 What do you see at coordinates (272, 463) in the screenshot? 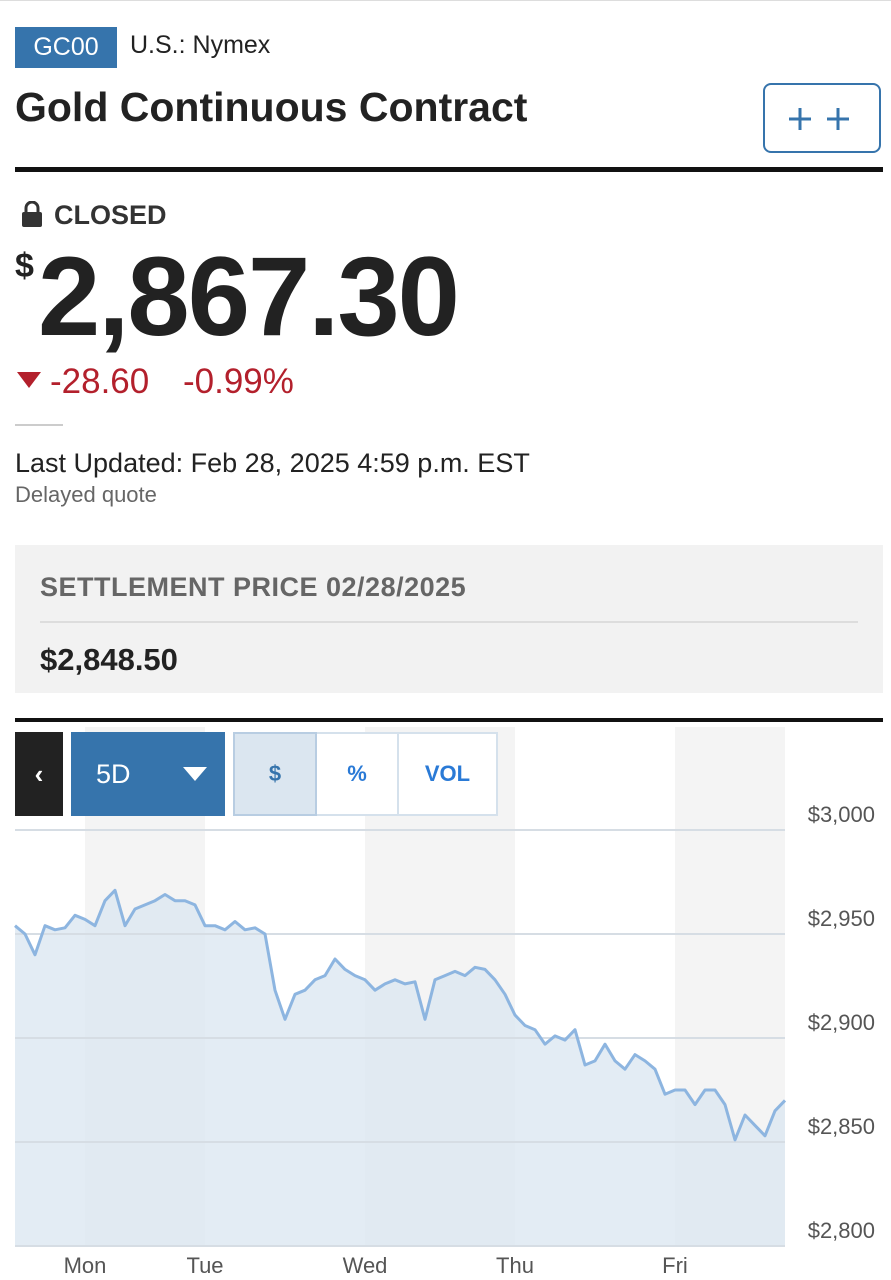
I see `last-updated: Last Updated: Feb 28, 2025 4:59 p.m. EST` at bounding box center [272, 463].